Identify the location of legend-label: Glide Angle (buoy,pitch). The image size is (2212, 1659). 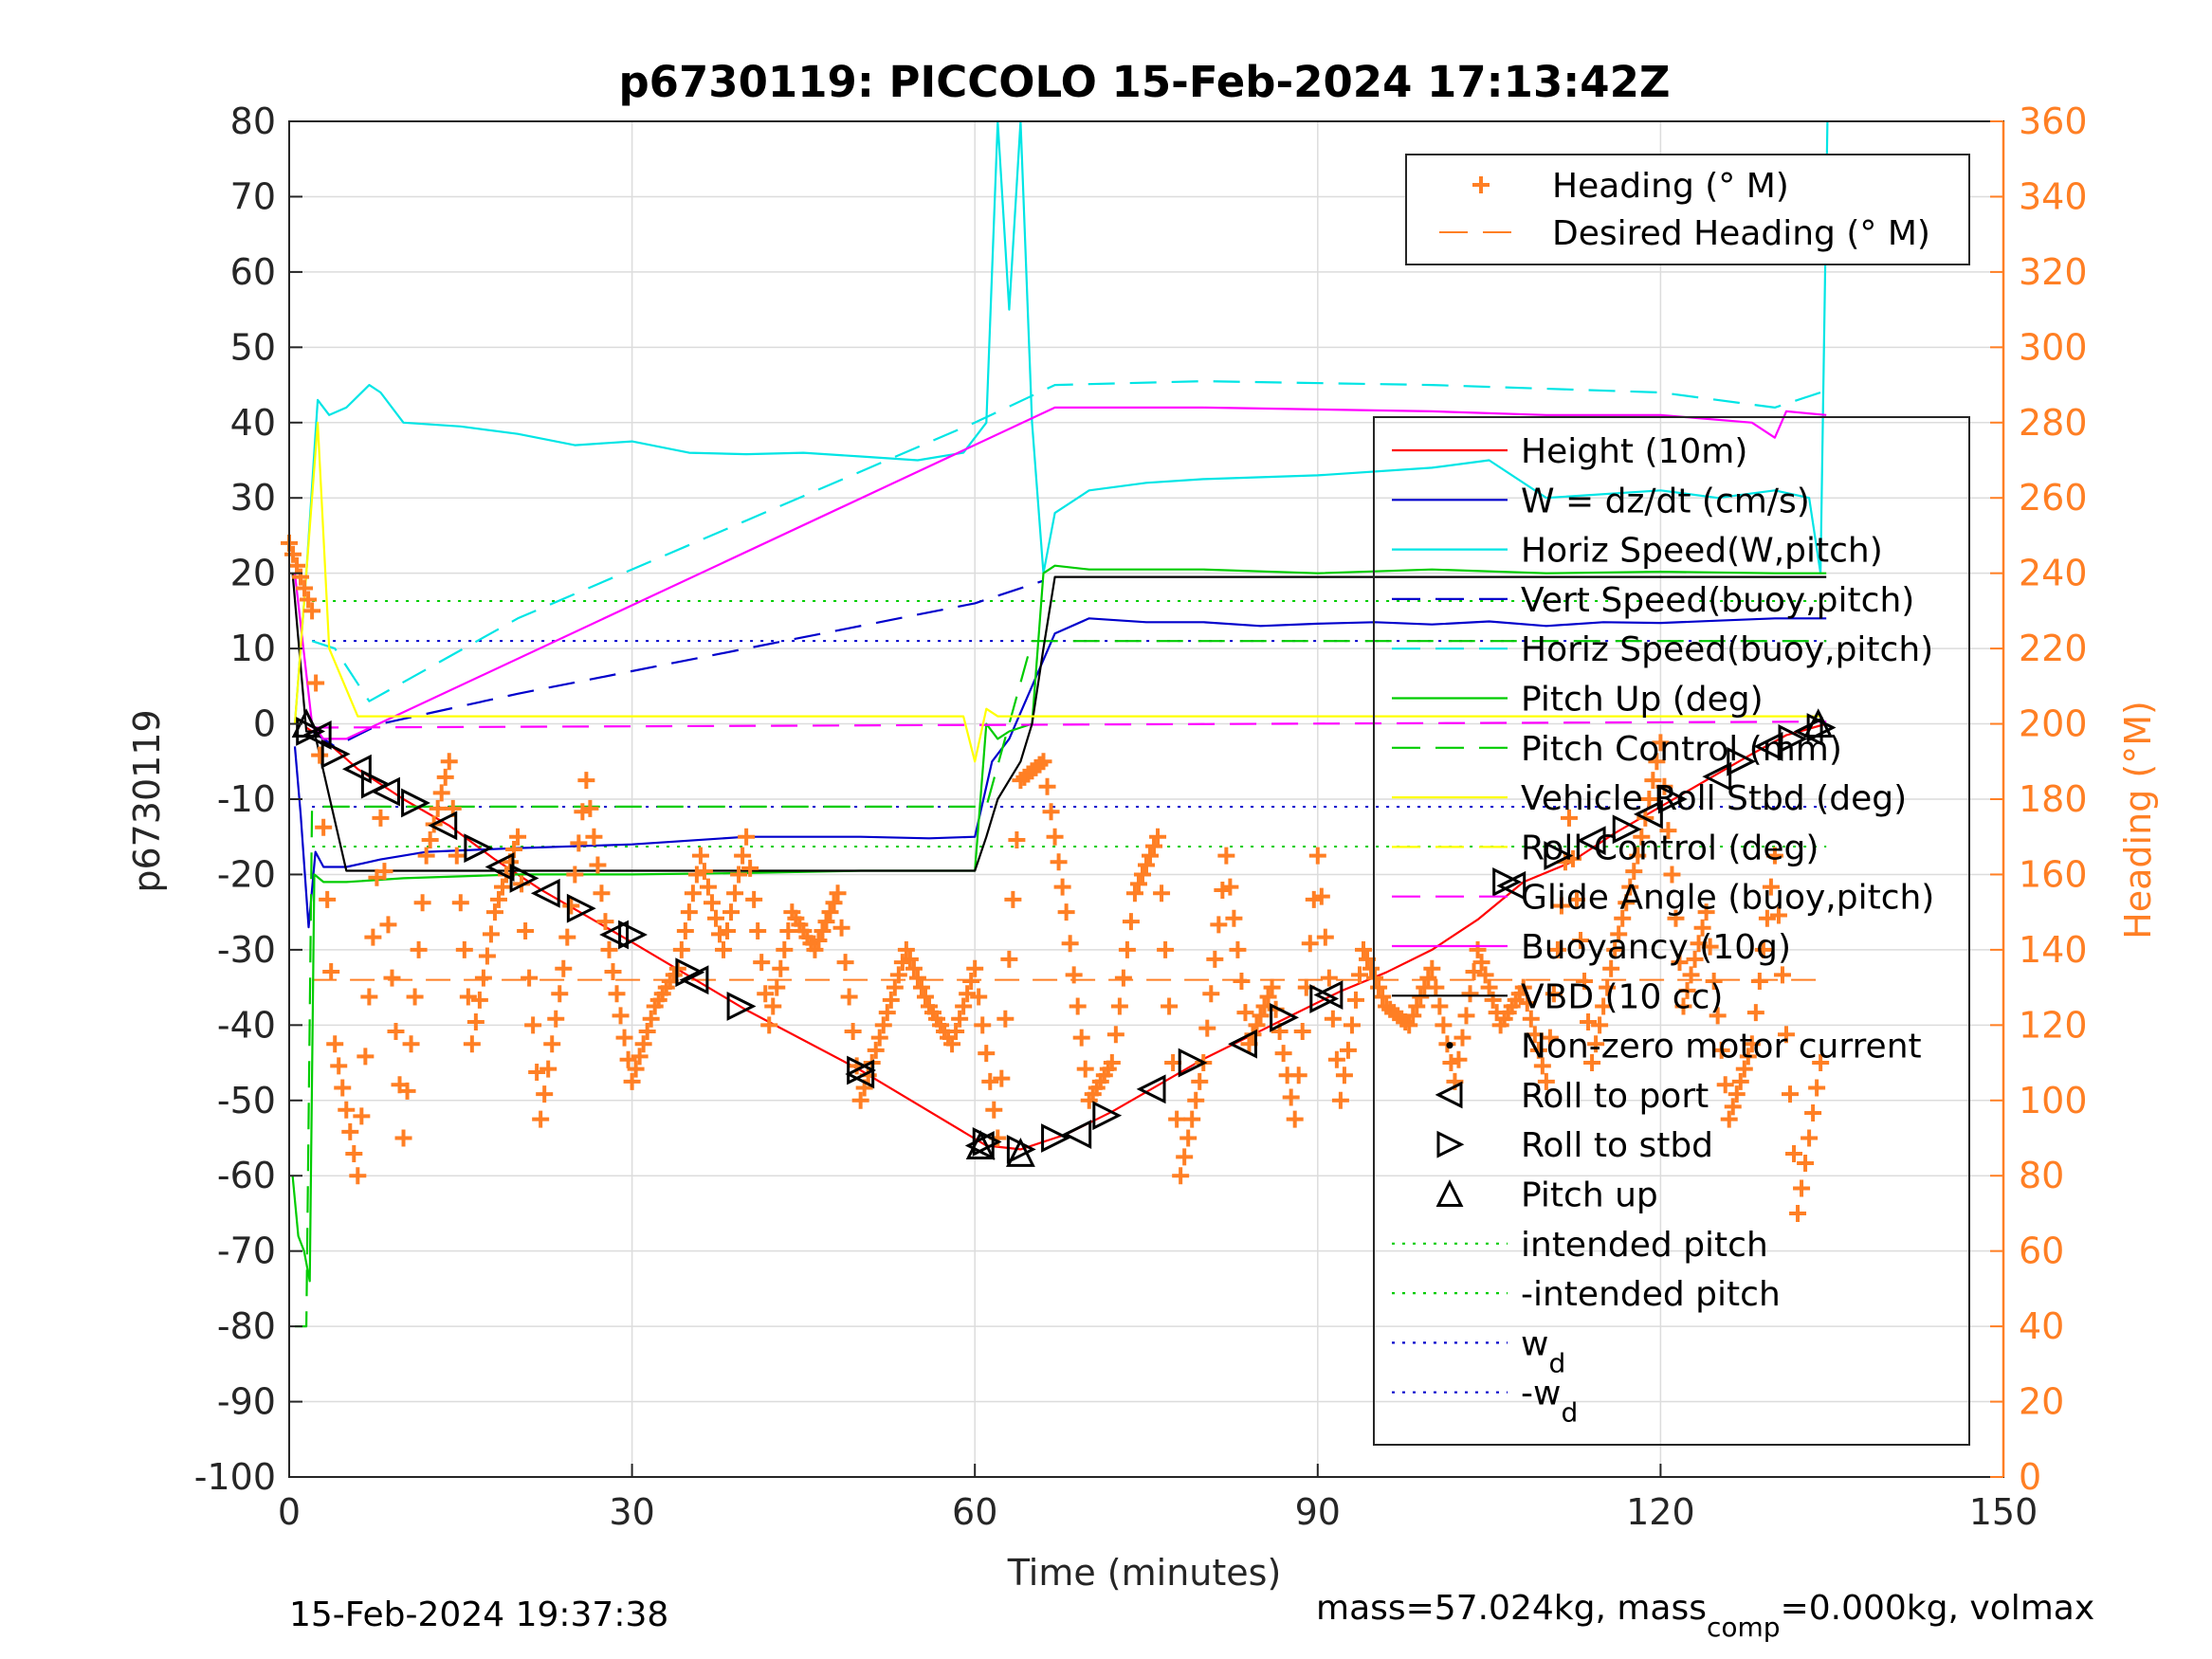
(1727, 898).